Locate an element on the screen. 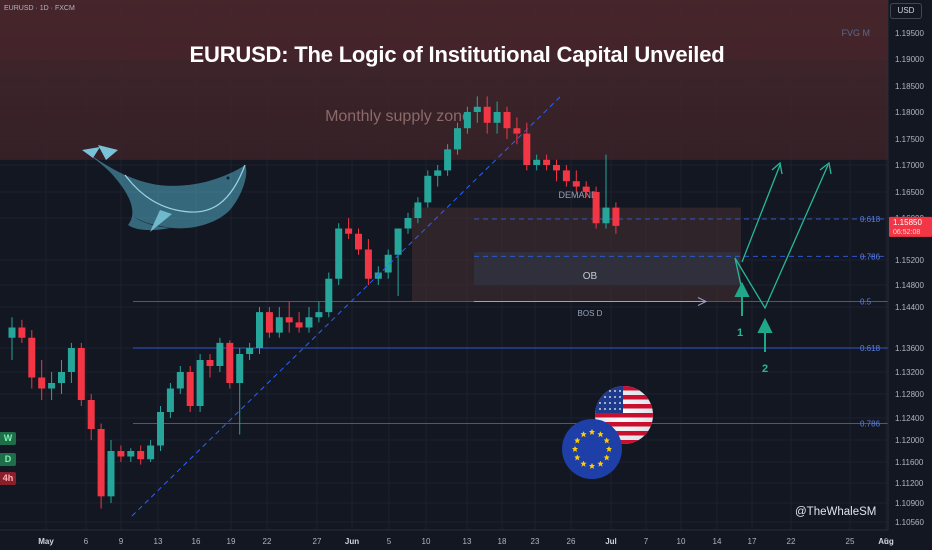  time-tick-label: Jun is located at coordinates (352, 541).